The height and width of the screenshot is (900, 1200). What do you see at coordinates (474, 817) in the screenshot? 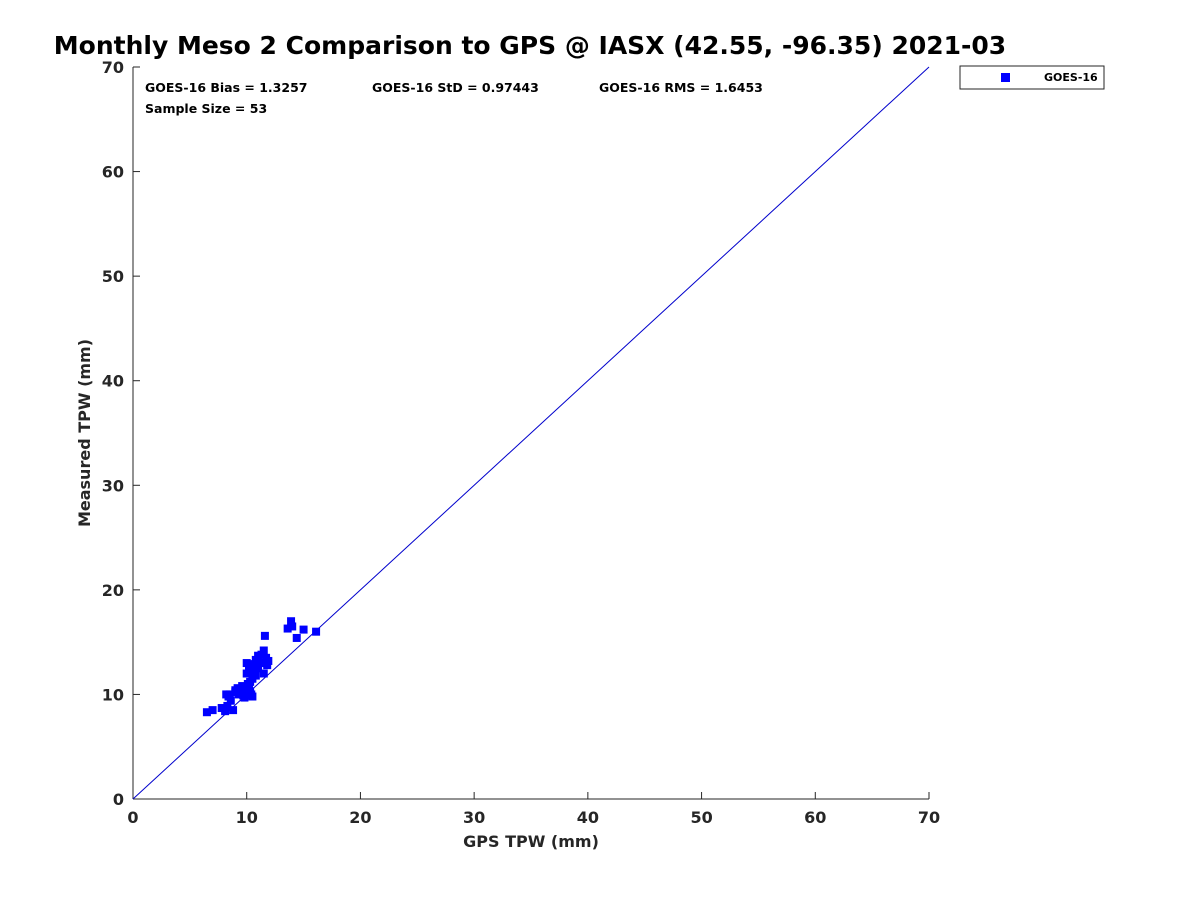
I see `x-tick-label: 30` at bounding box center [474, 817].